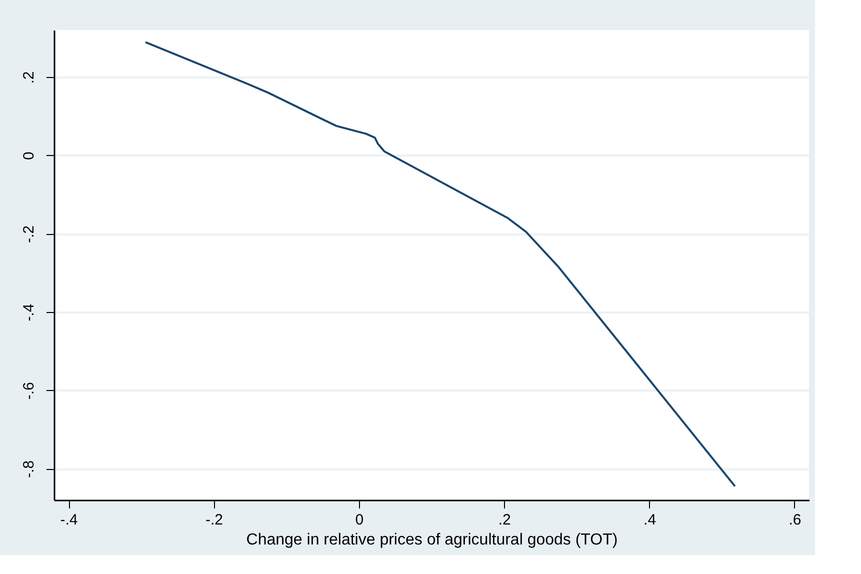 This screenshot has width=861, height=574. What do you see at coordinates (29, 313) in the screenshot?
I see `y-tick-label: -.4` at bounding box center [29, 313].